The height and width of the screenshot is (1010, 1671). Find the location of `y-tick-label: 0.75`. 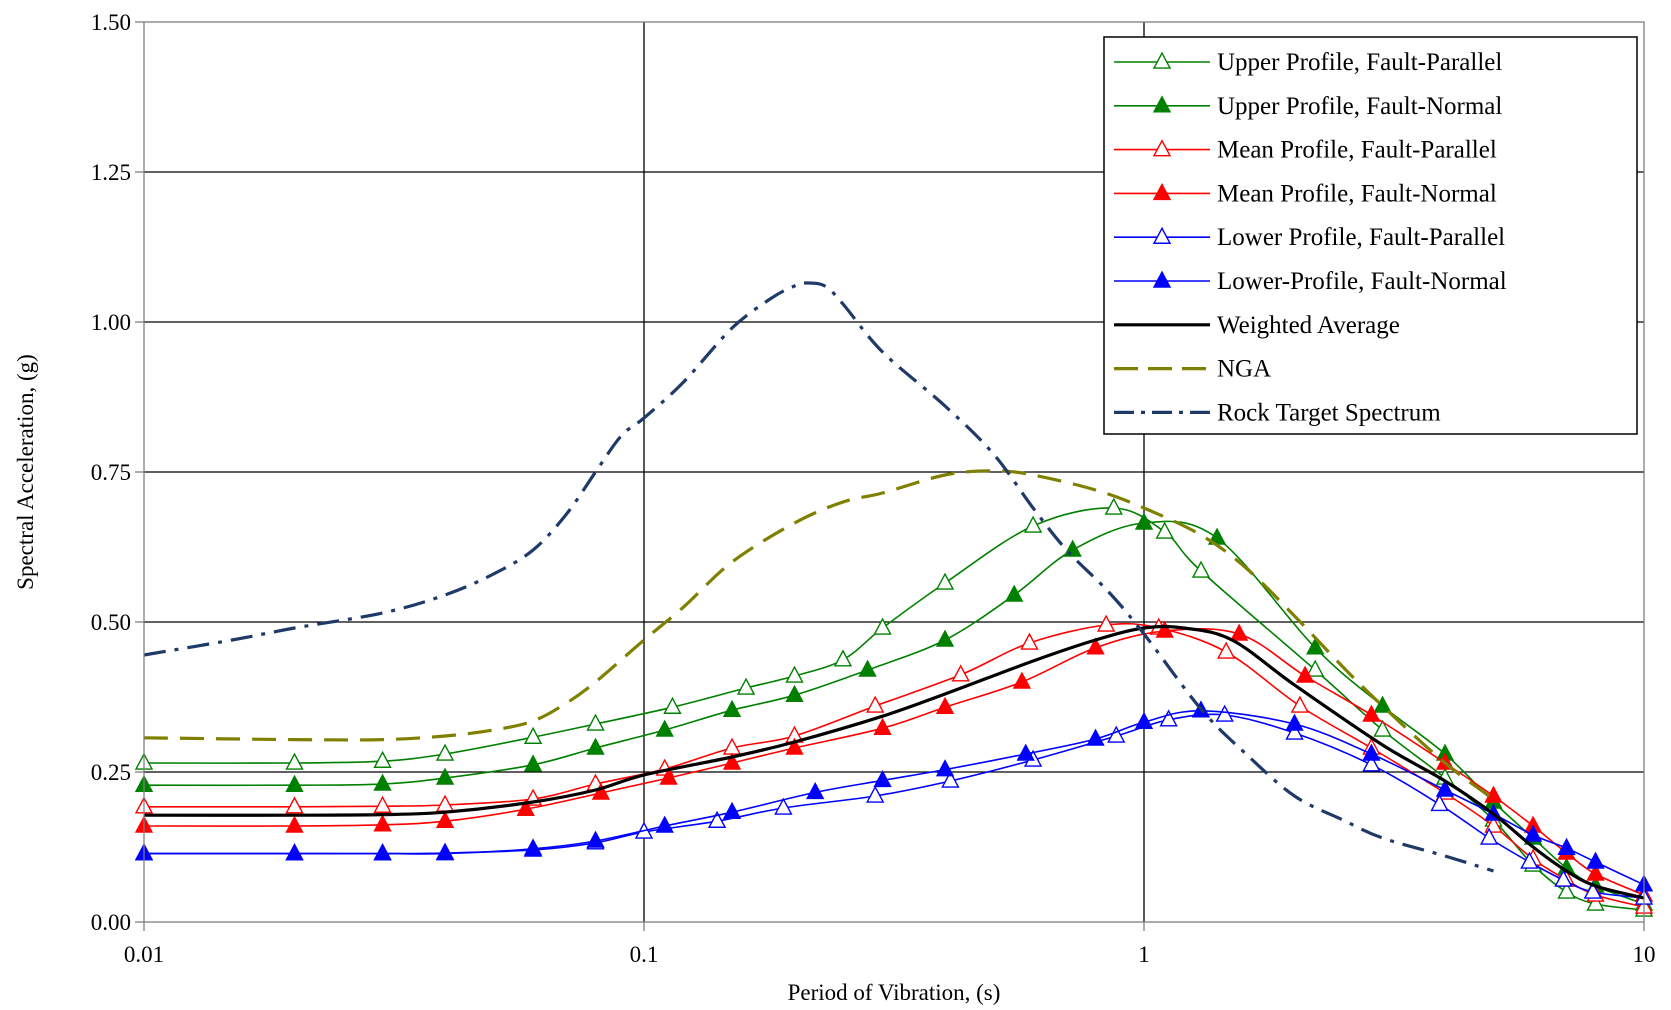

y-tick-label: 0.75 is located at coordinates (111, 472).